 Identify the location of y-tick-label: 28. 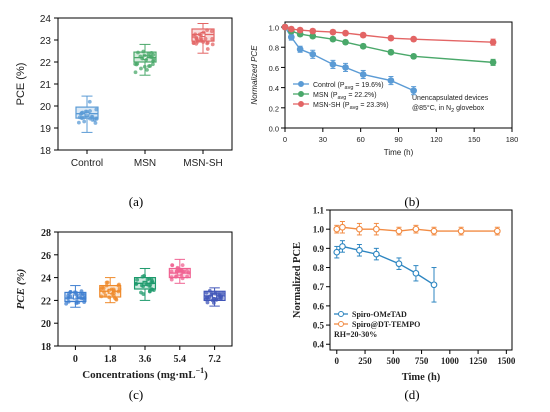
(46, 233).